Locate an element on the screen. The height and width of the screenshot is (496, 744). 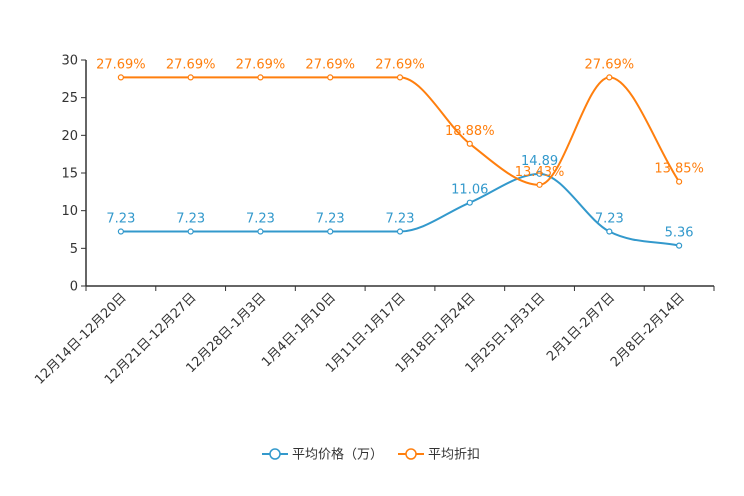
y-tick-label: 20 is located at coordinates (69, 136).